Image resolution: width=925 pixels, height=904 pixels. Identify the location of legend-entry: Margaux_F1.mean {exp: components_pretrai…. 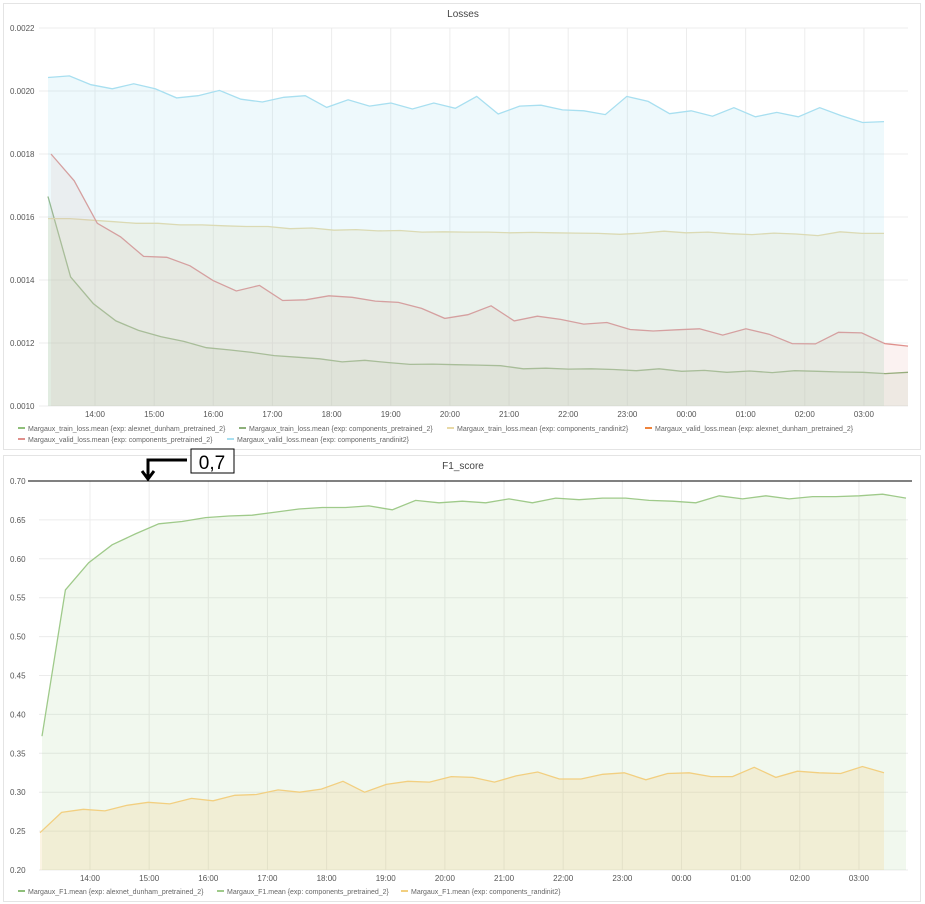
(308, 892).